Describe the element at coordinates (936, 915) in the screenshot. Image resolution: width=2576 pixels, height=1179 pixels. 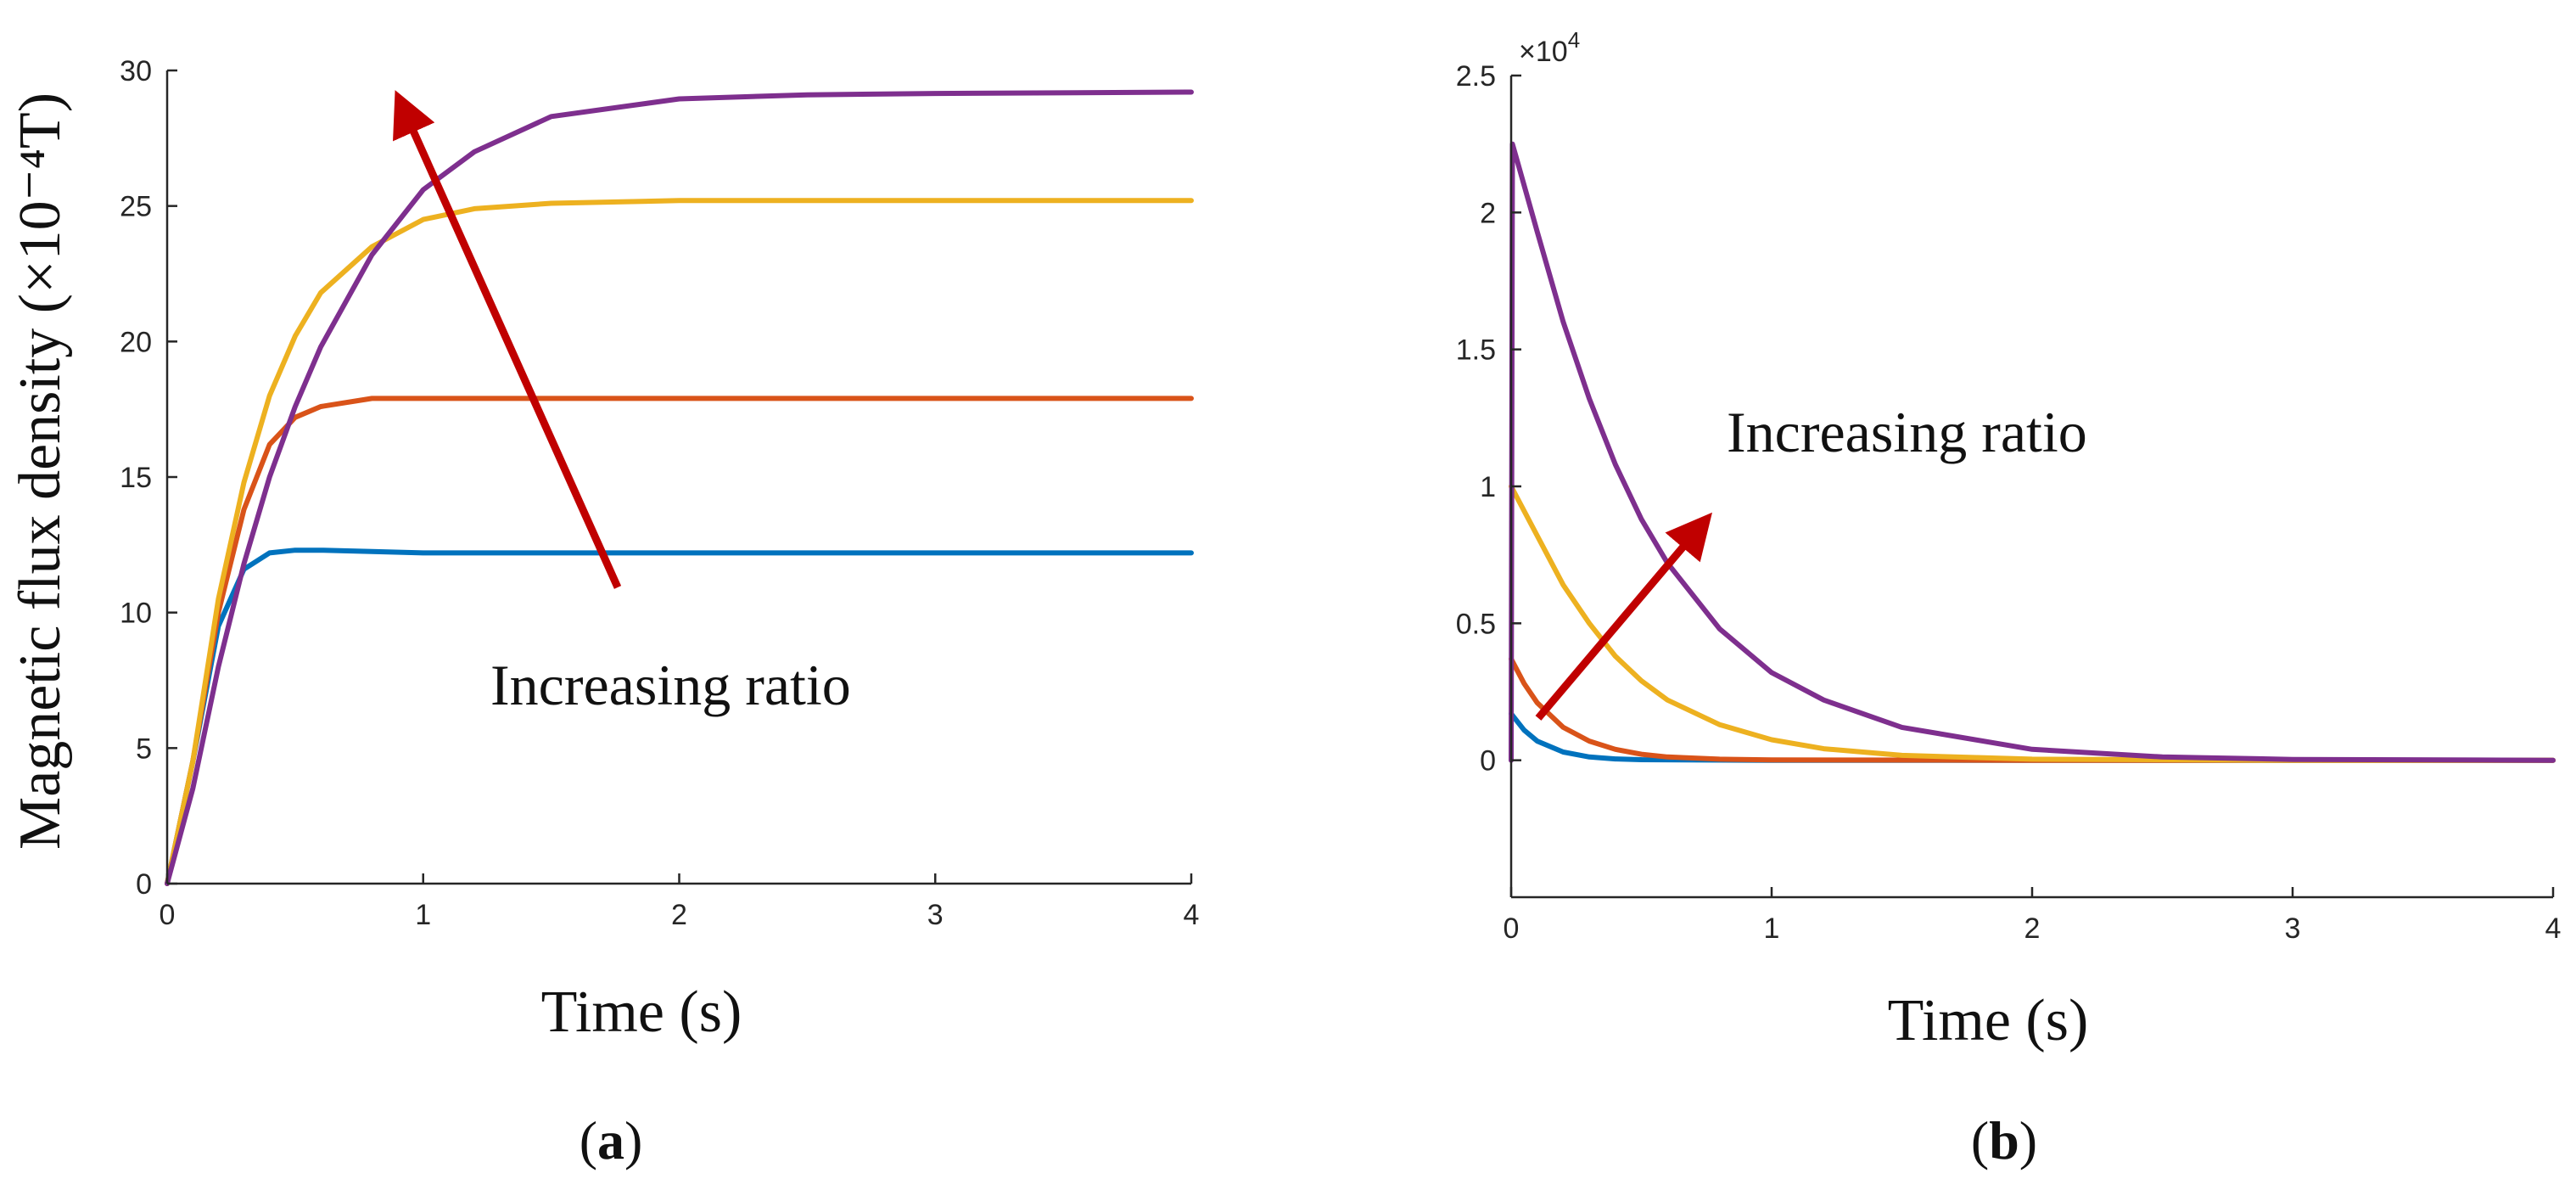
I see `panel-a-x-tick-label: 3` at that location.